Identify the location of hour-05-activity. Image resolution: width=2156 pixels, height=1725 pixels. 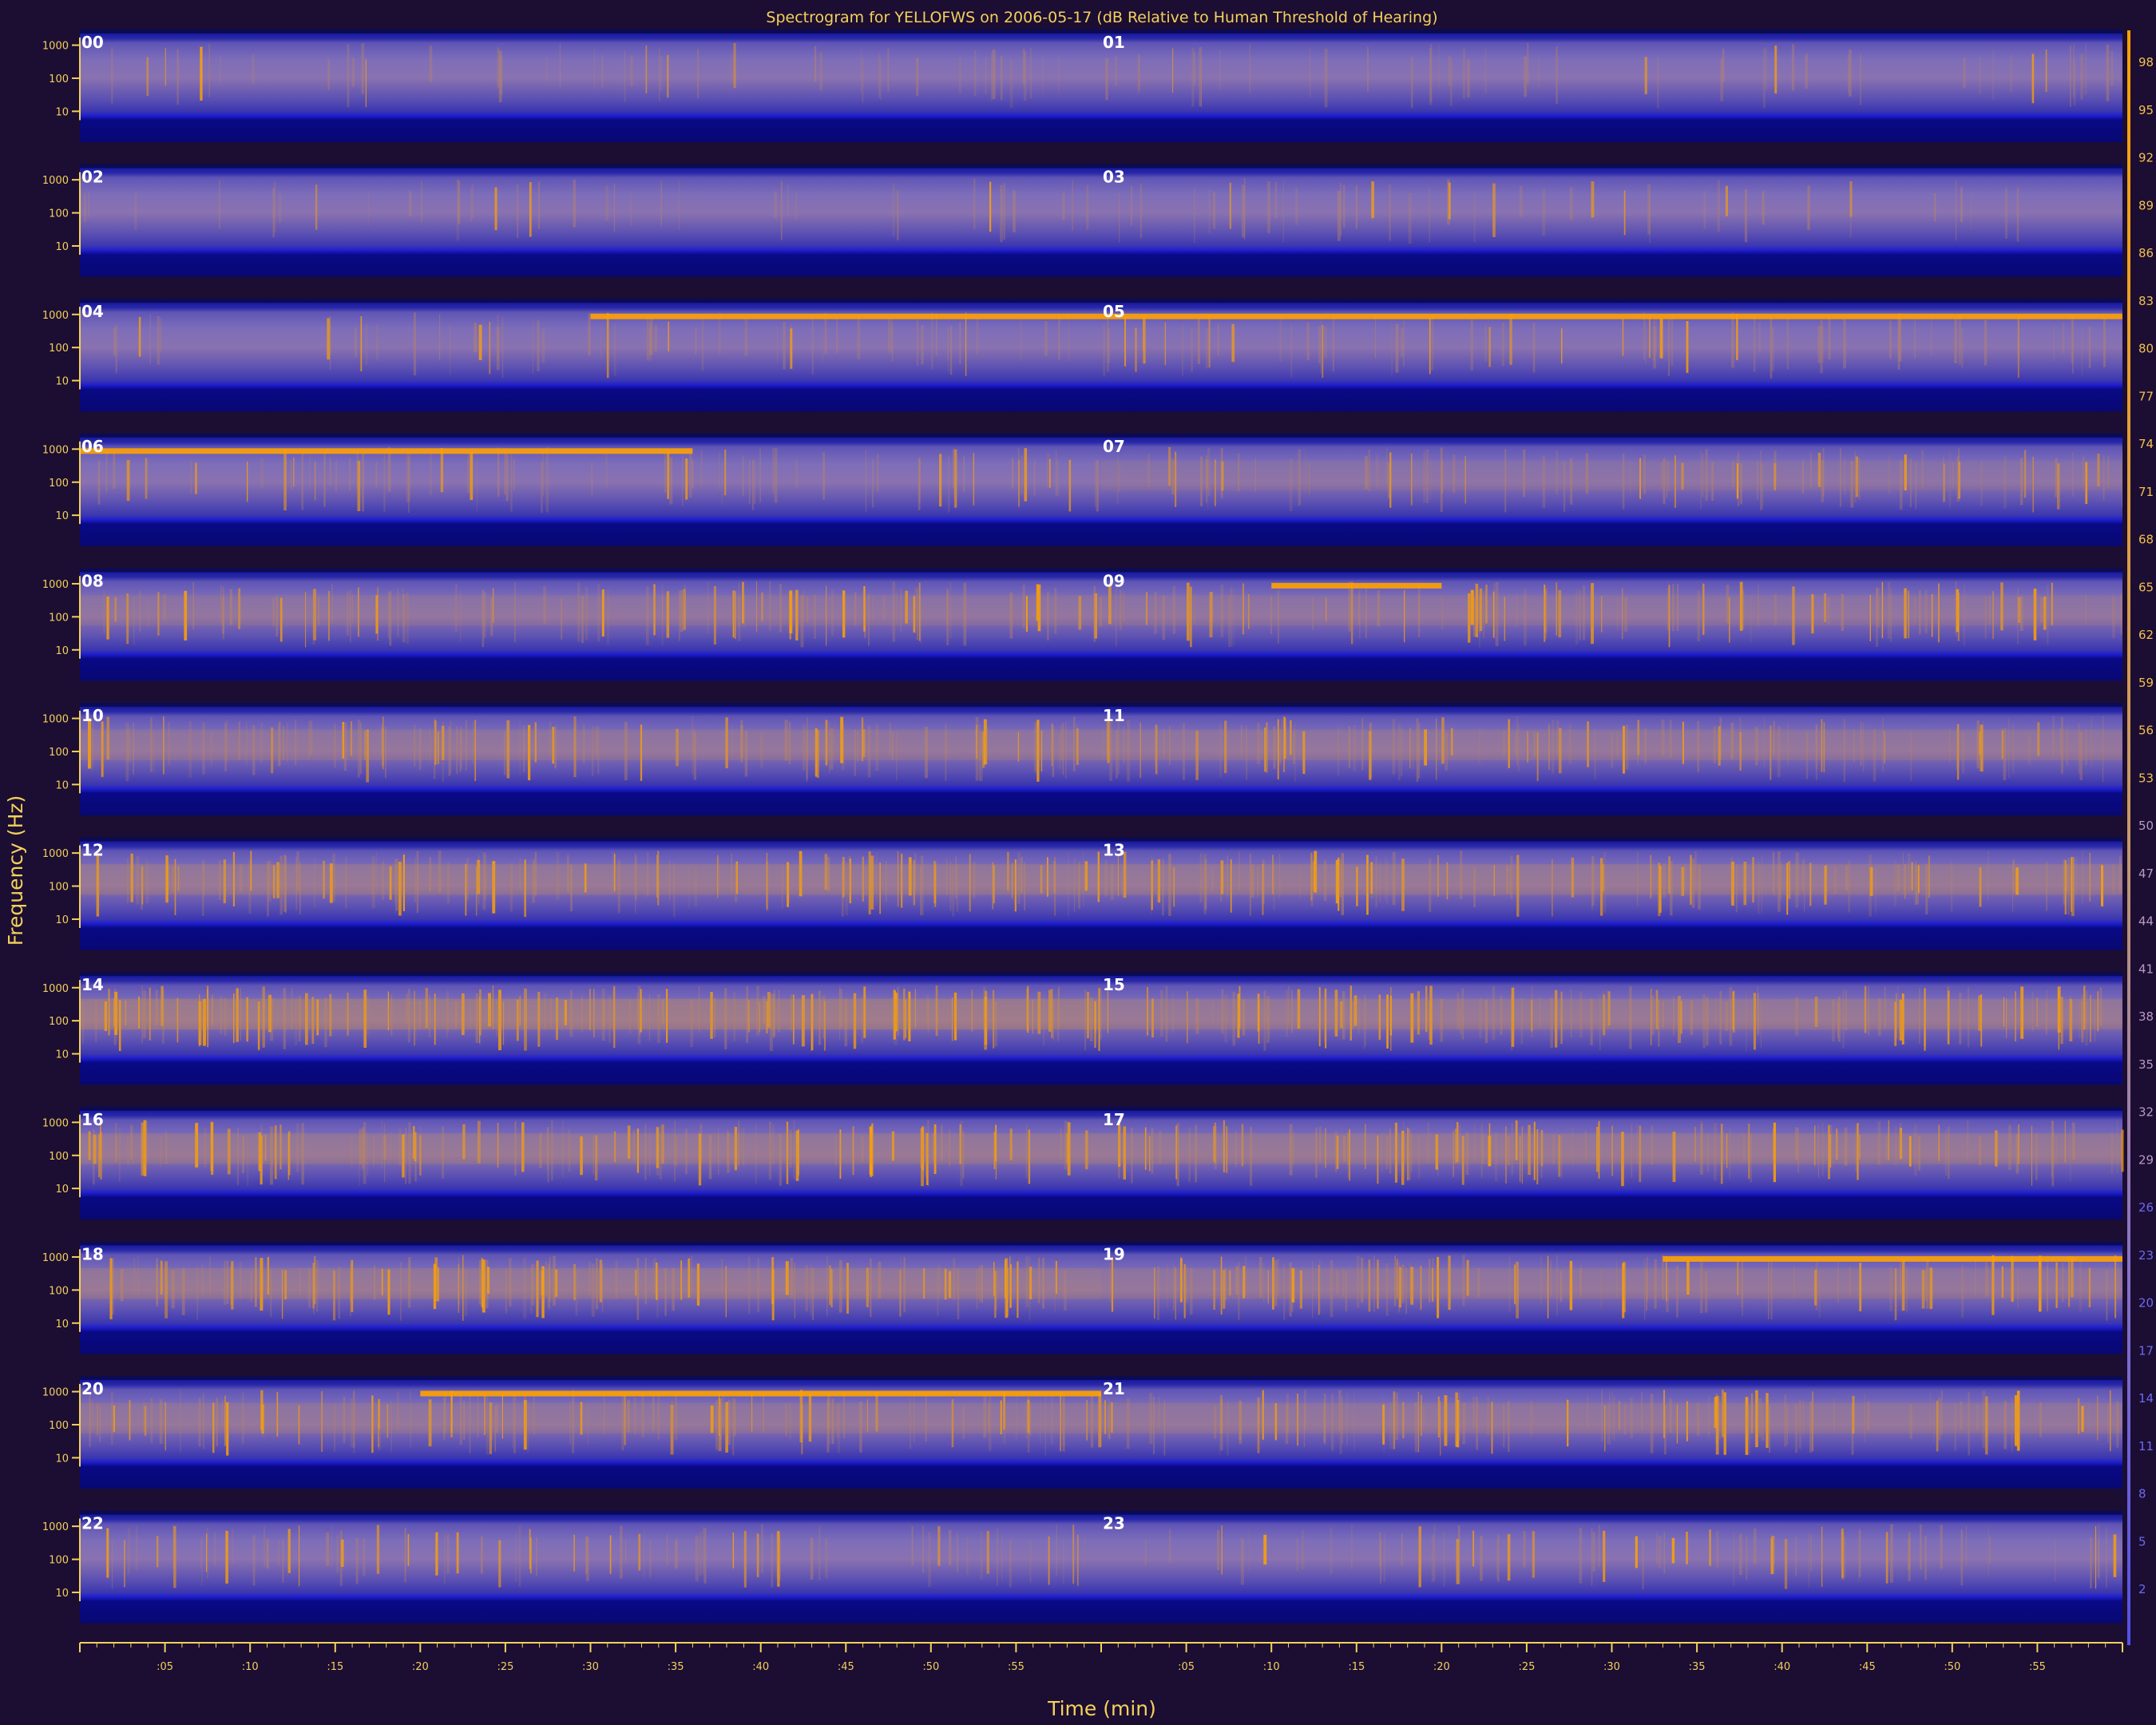
(1604, 346).